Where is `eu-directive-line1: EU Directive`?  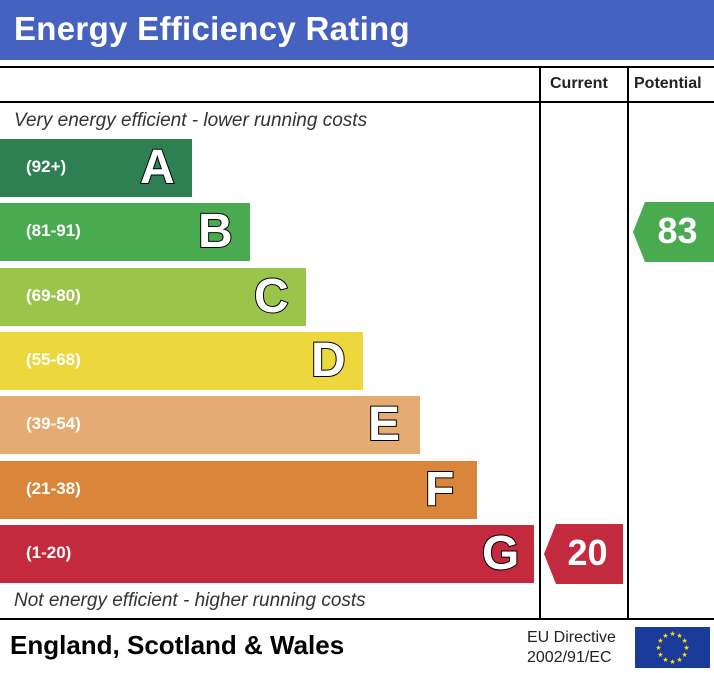
eu-directive-line1: EU Directive is located at coordinates (571, 637).